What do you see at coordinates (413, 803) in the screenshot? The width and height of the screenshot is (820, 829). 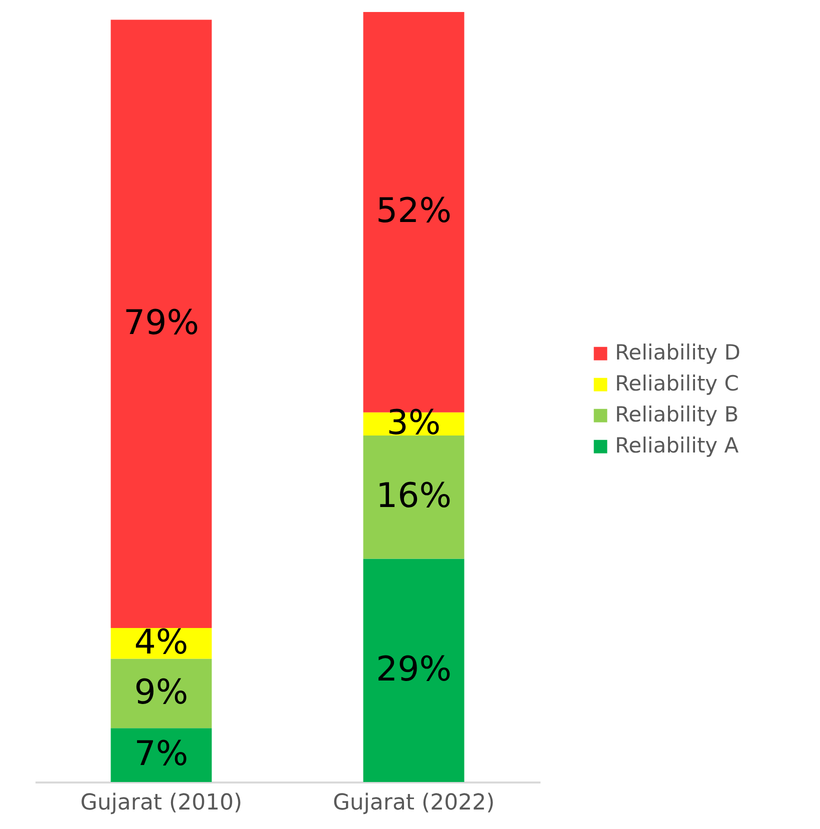 I see `x-tick-label: Gujarat (2022)` at bounding box center [413, 803].